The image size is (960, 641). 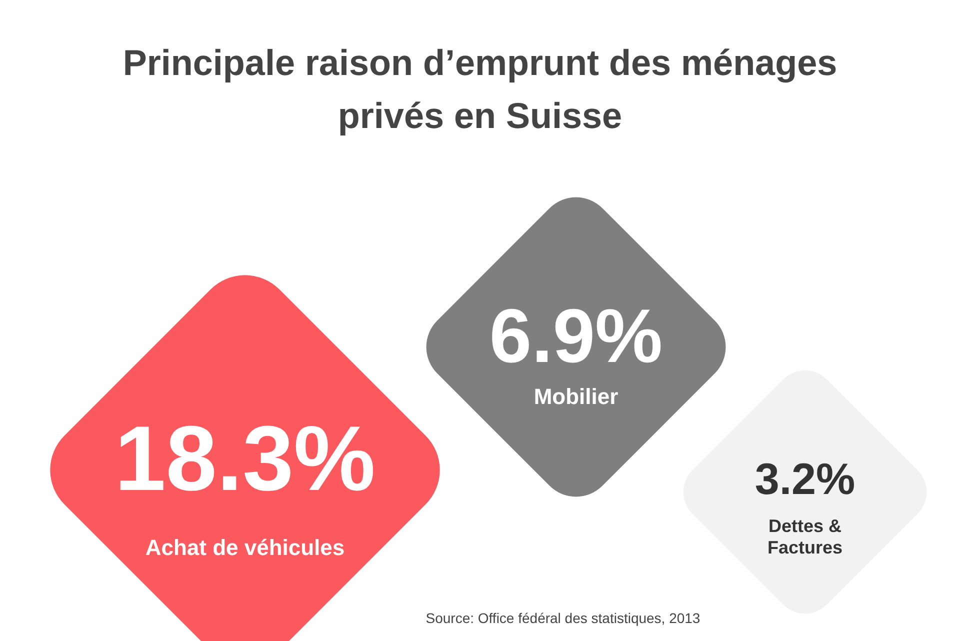 I want to click on category-label: Dettes & Factures, so click(x=805, y=537).